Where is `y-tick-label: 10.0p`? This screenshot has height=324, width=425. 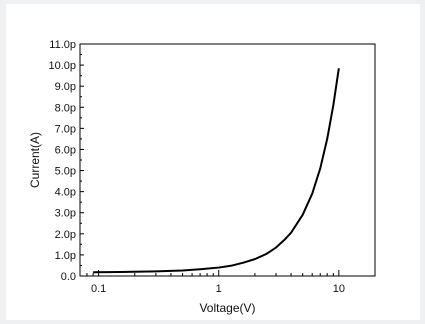 y-tick-label: 10.0p is located at coordinates (62, 66).